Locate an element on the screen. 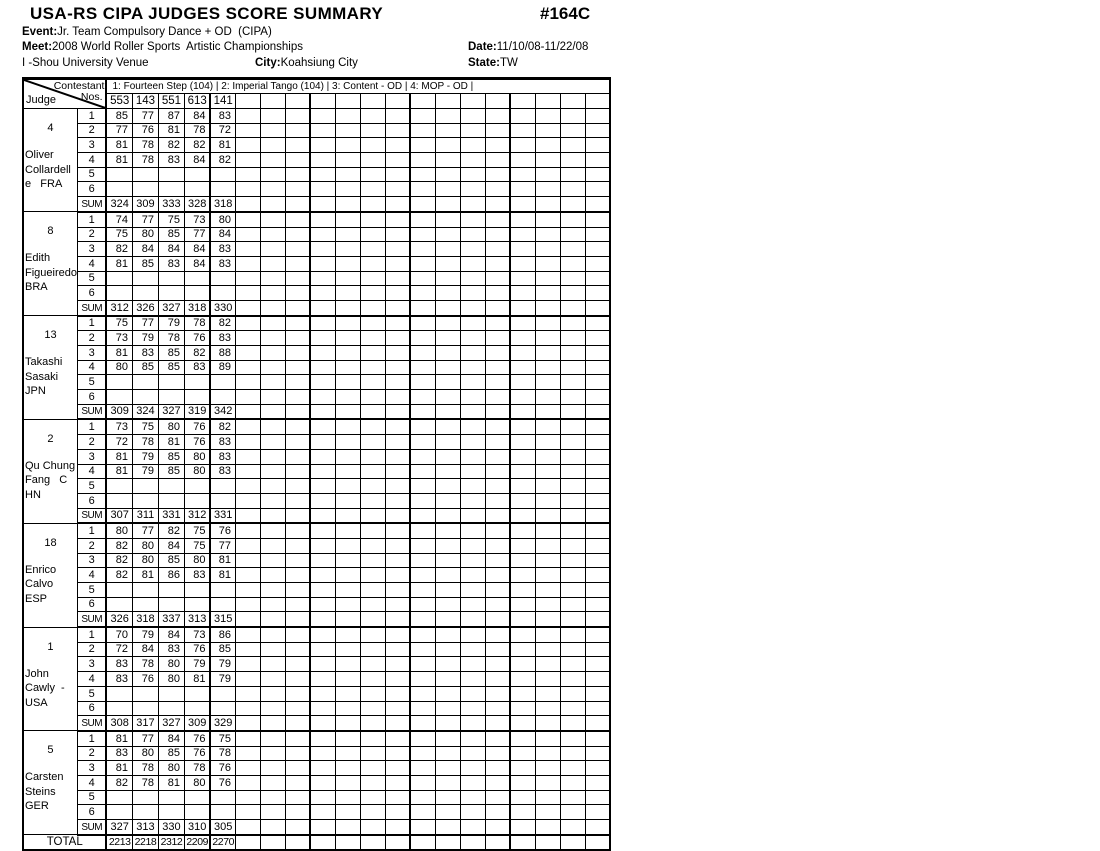 Image resolution: width=1100 pixels, height=851 pixels. score-cell: 81 is located at coordinates (171, 782).